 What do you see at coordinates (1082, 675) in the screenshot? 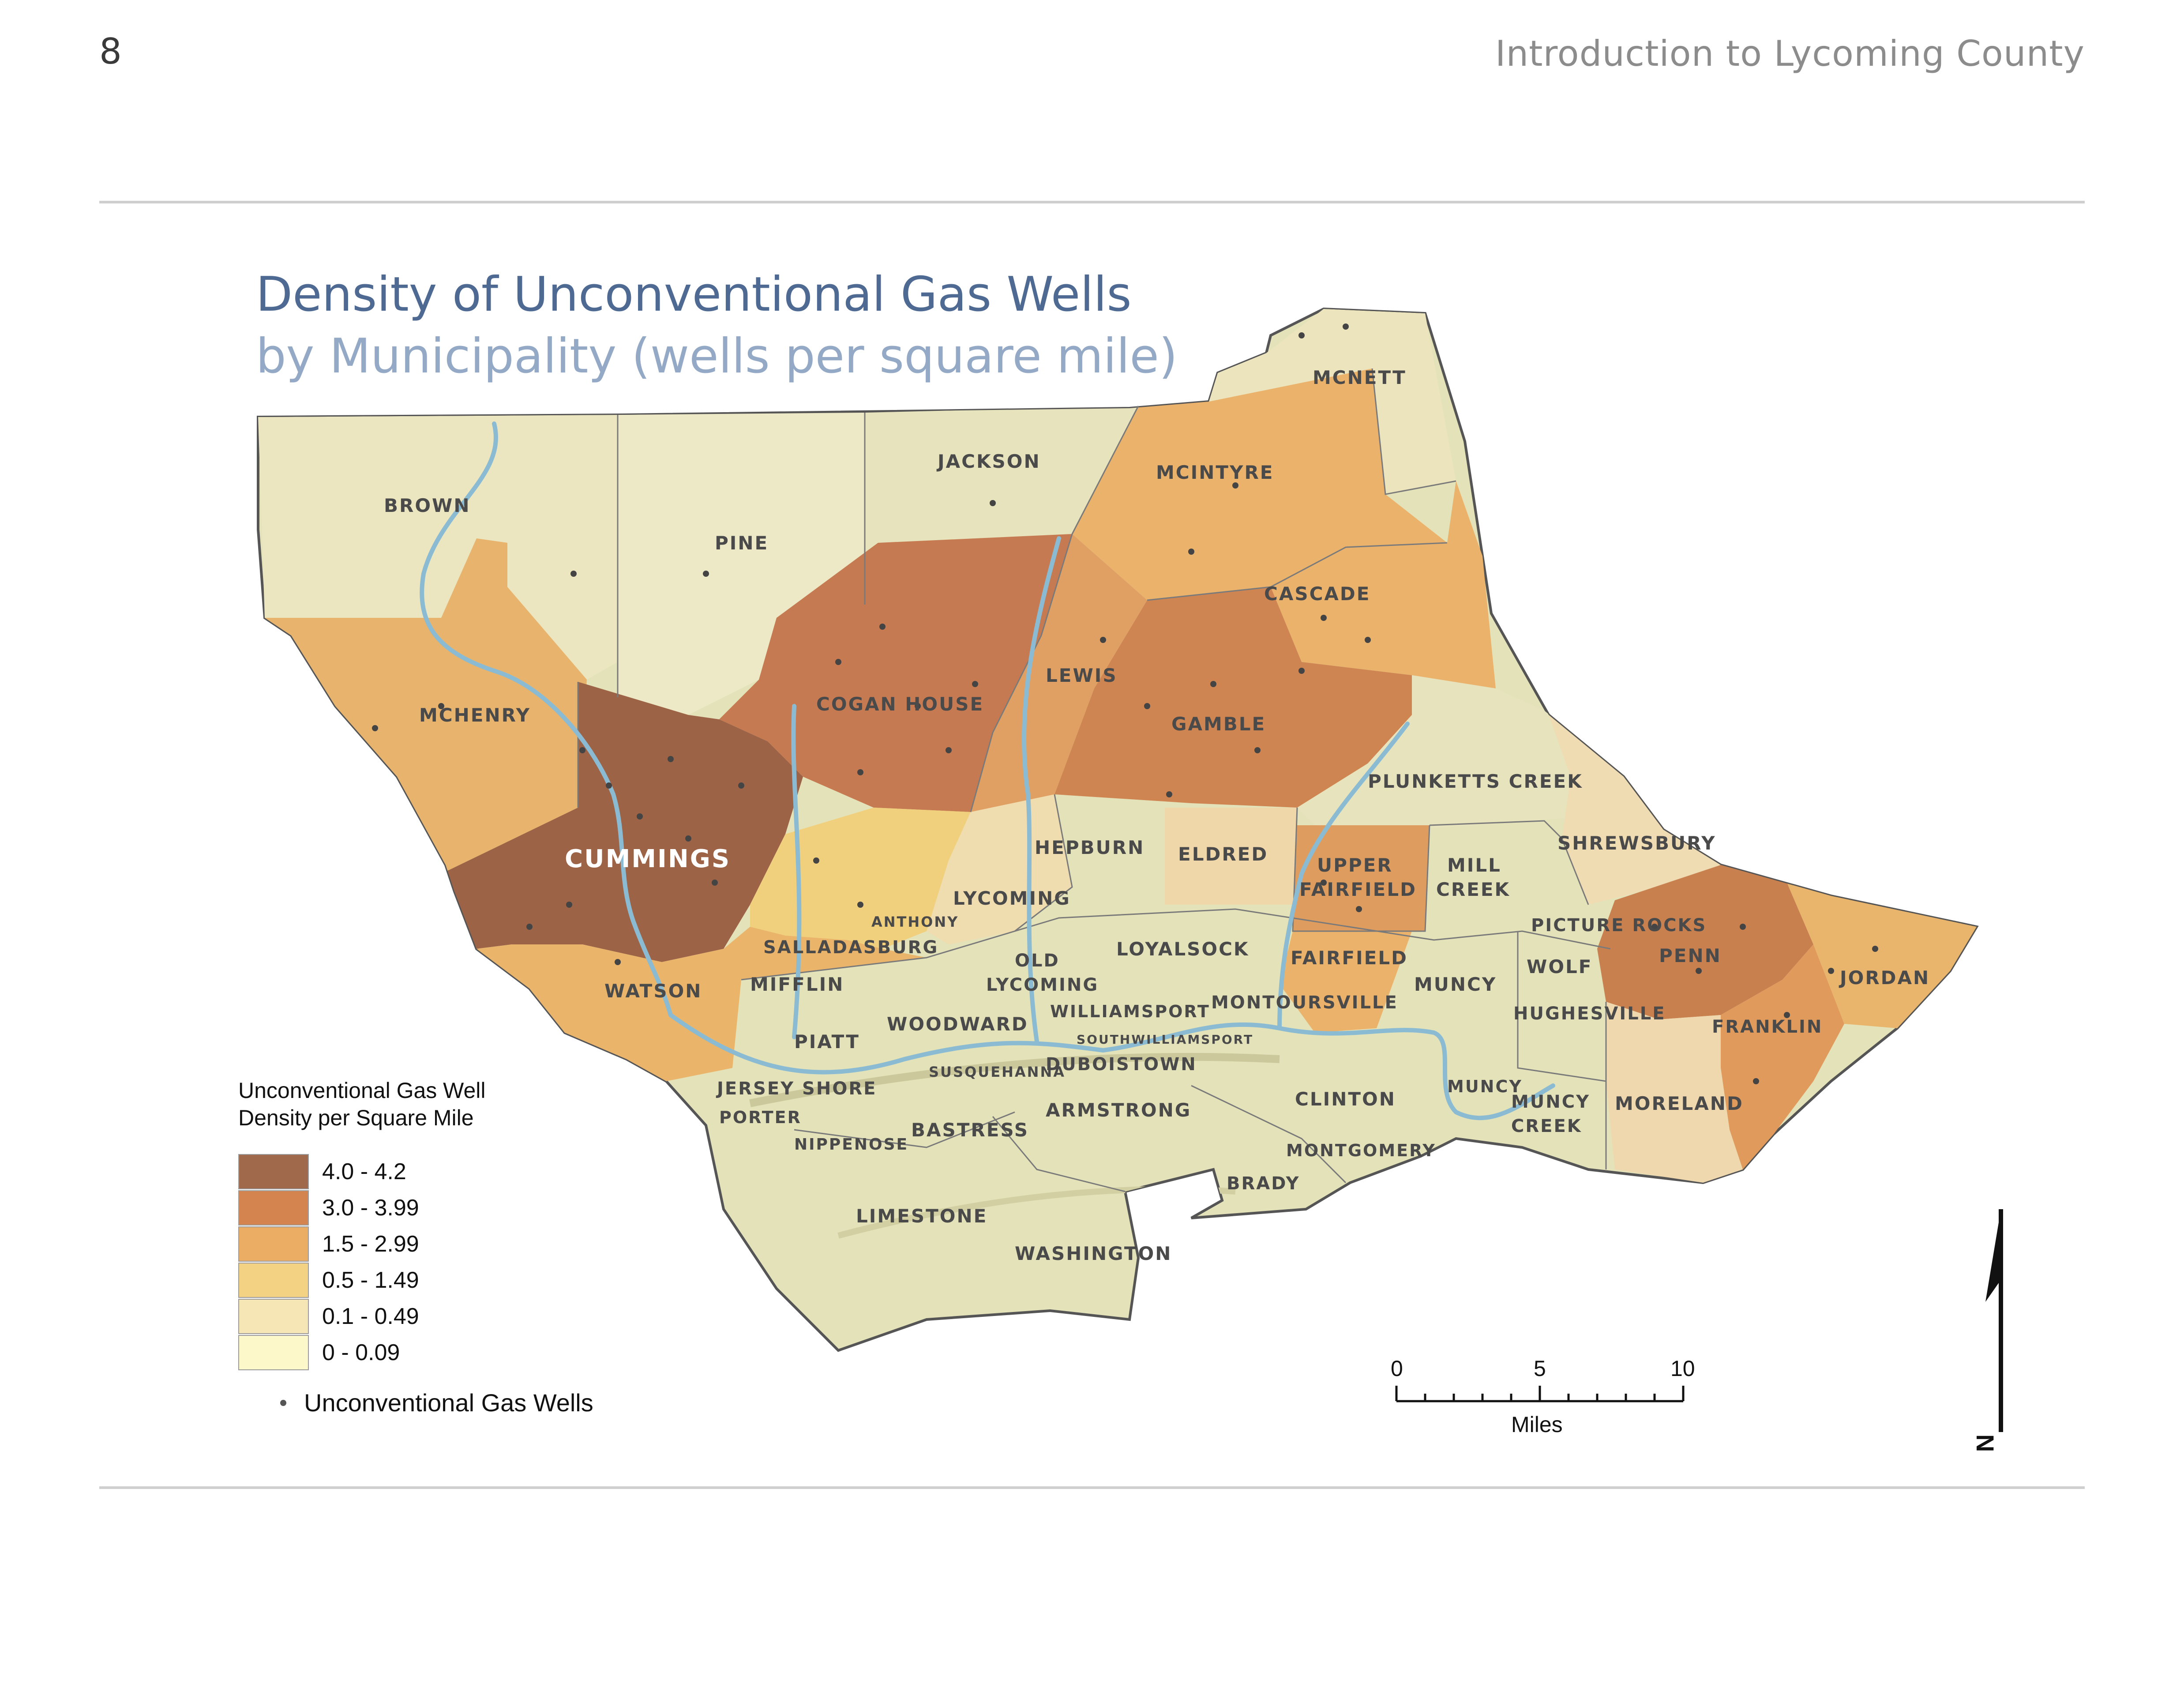
I see `label-lewis: LEWIS` at bounding box center [1082, 675].